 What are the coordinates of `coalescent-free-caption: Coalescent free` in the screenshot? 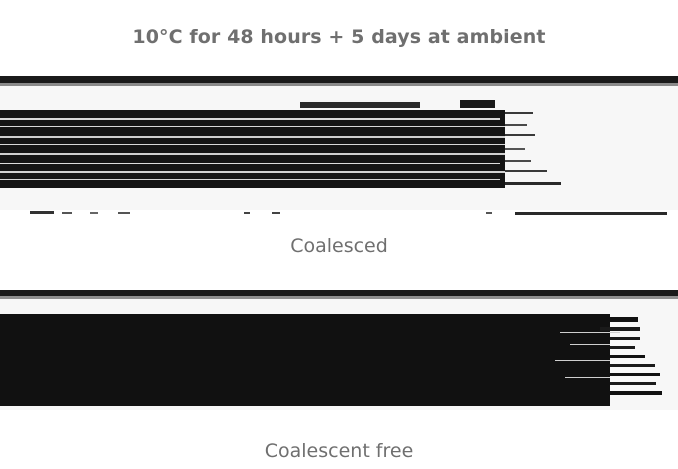 It's located at (339, 451).